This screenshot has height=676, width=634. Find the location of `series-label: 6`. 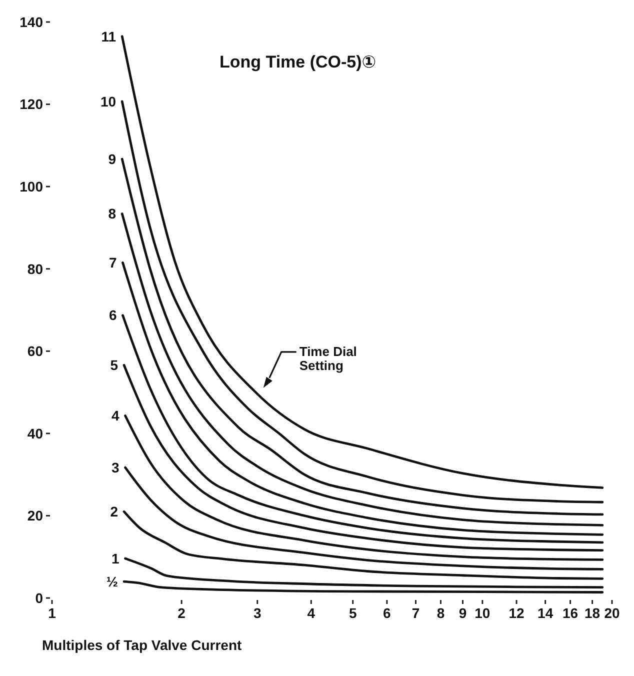

series-label: 6 is located at coordinates (112, 315).